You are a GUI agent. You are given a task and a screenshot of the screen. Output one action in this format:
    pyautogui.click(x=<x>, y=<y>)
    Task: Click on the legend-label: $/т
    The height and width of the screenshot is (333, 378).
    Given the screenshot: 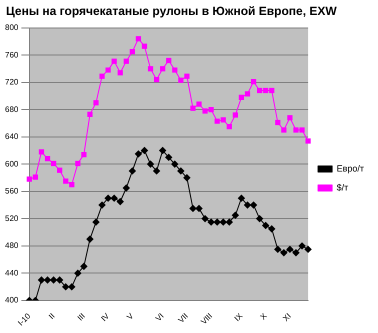 What is the action you would take?
    pyautogui.click(x=342, y=187)
    